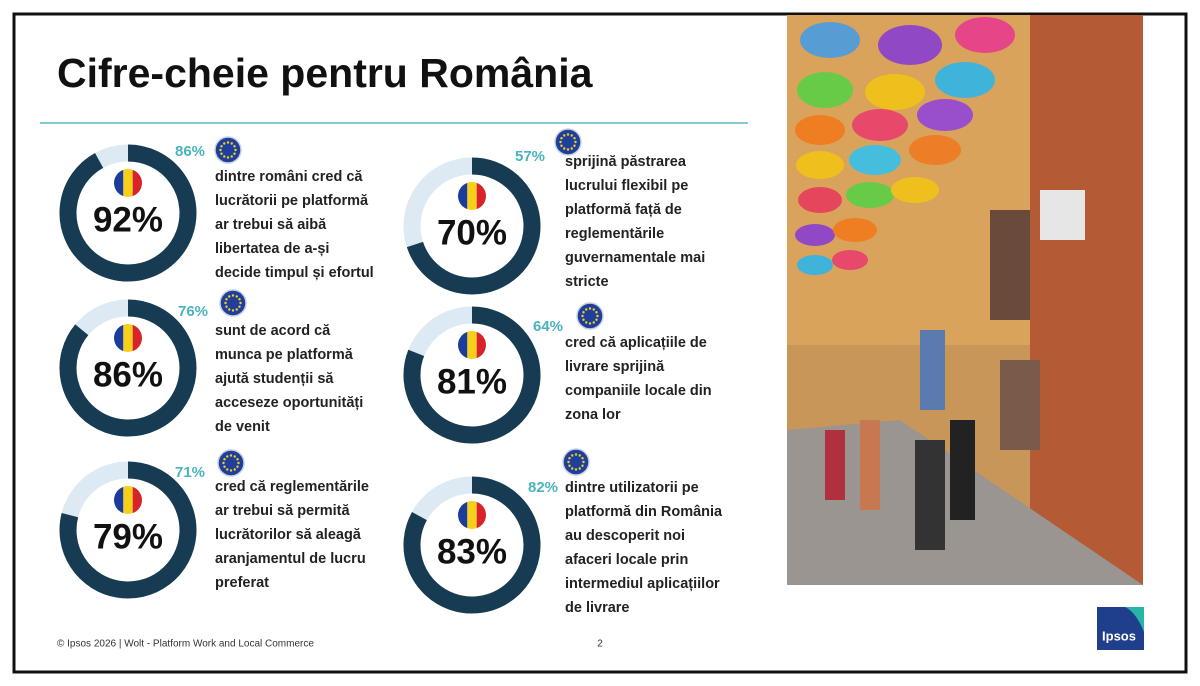 This screenshot has height=686, width=1200. I want to click on description-line: dintre utilizatorii pe, so click(632, 488).